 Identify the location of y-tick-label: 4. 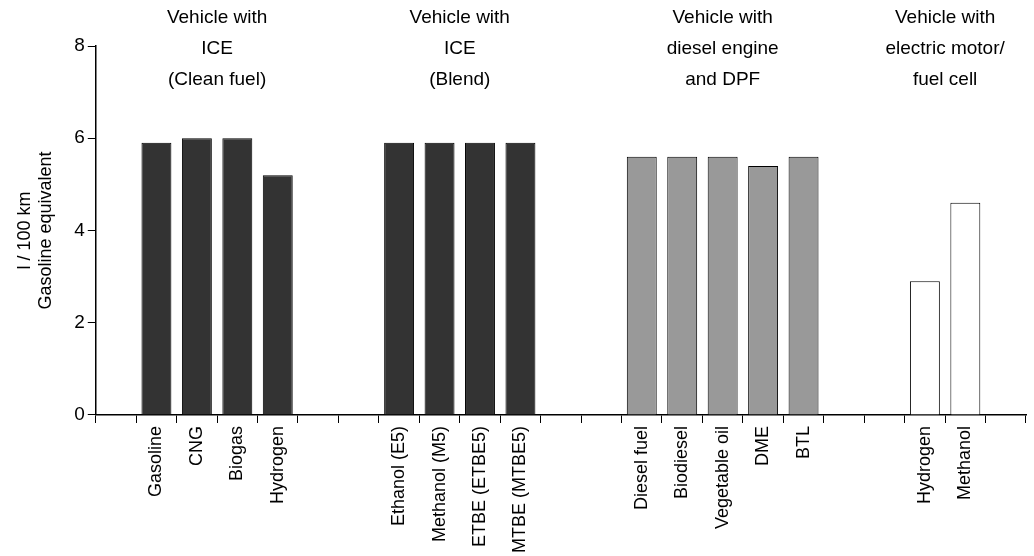
(80, 229).